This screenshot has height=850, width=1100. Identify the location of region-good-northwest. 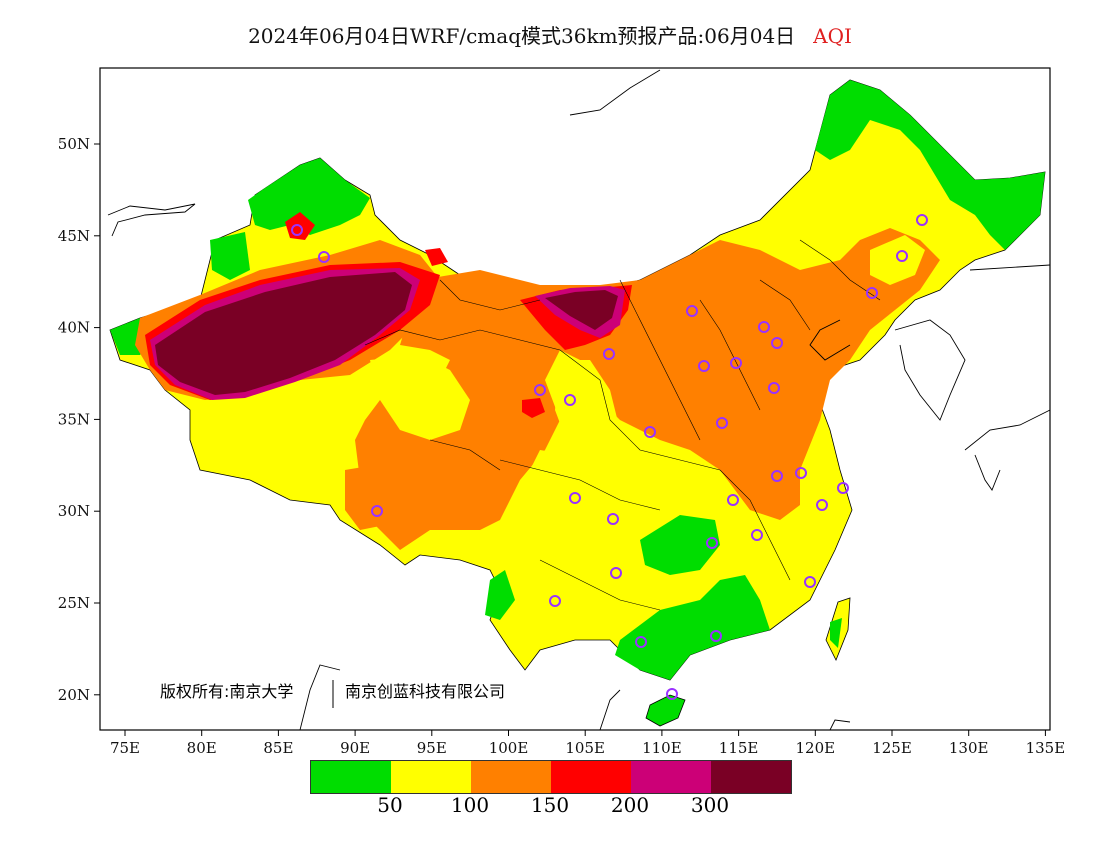
(309, 196).